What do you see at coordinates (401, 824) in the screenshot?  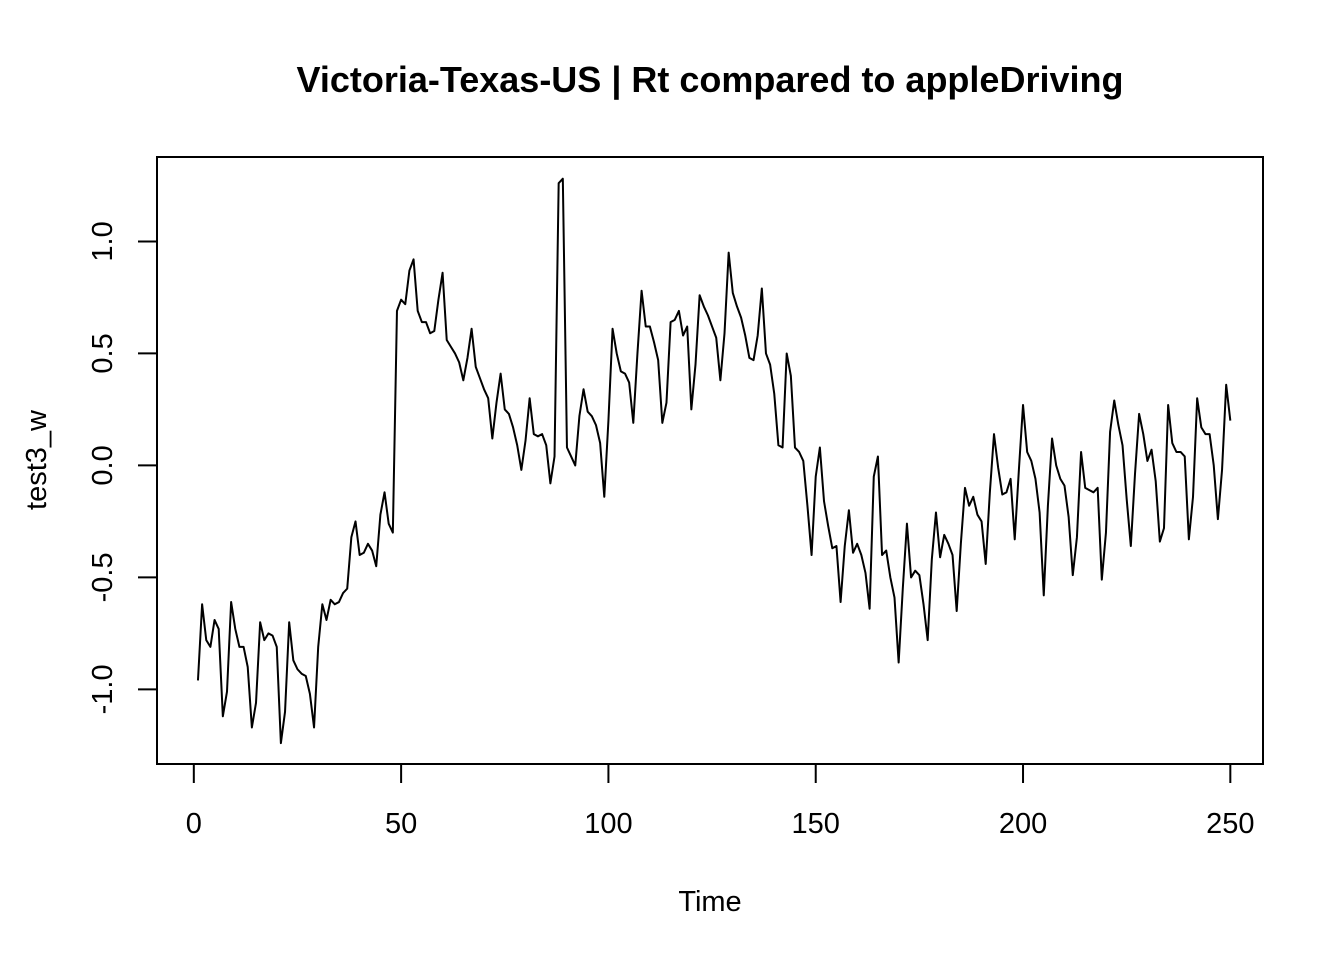 I see `x-tick-label: 50` at bounding box center [401, 824].